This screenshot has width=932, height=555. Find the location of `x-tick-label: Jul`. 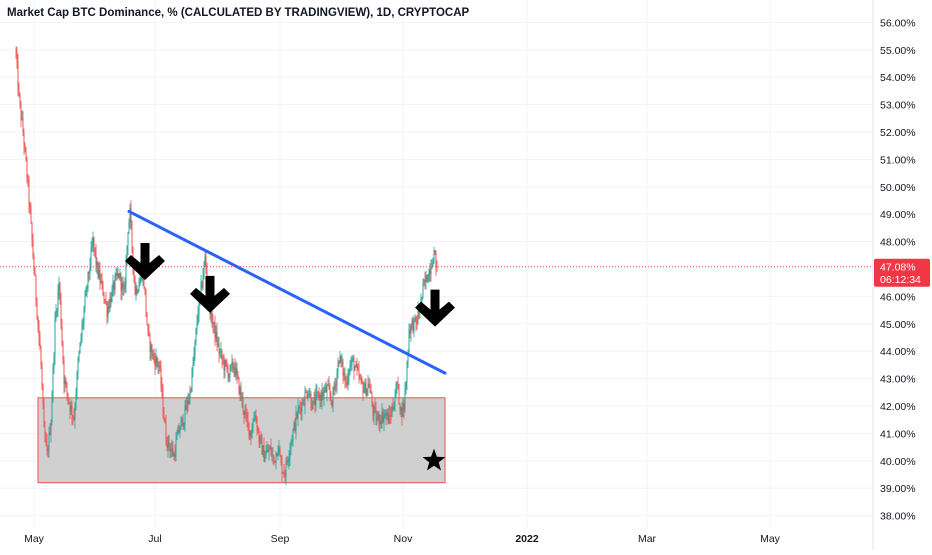

x-tick-label: Jul is located at coordinates (154, 539).